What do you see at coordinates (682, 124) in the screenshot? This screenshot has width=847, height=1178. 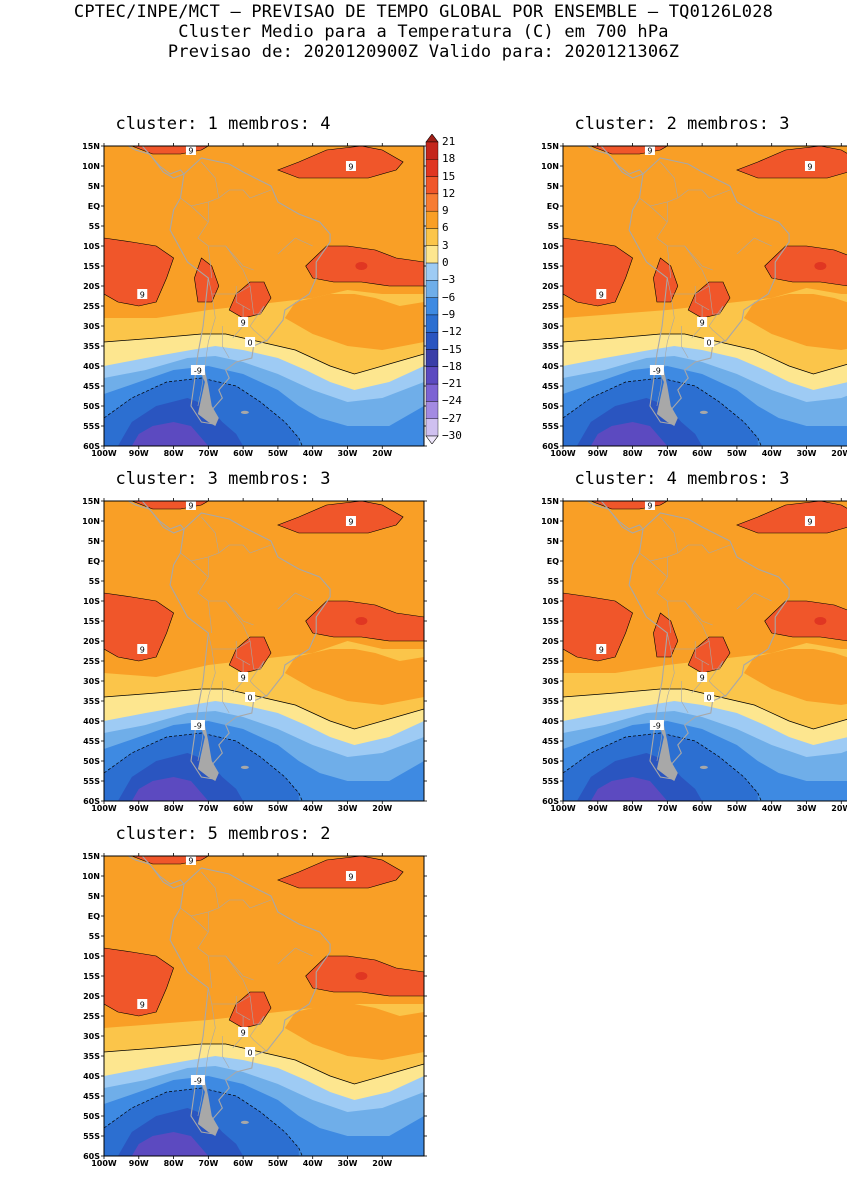 I see `panel-title-2: cluster: 2 membros: 3` at bounding box center [682, 124].